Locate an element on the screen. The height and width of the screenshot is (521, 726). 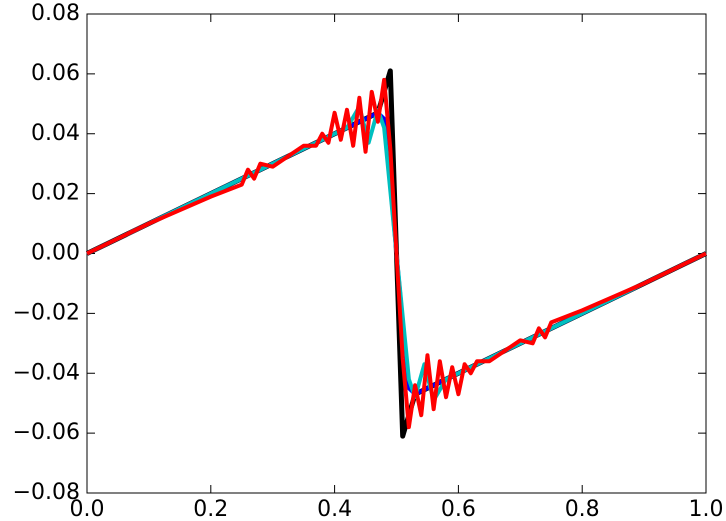
x-tick-label: 0.2 is located at coordinates (210, 509).